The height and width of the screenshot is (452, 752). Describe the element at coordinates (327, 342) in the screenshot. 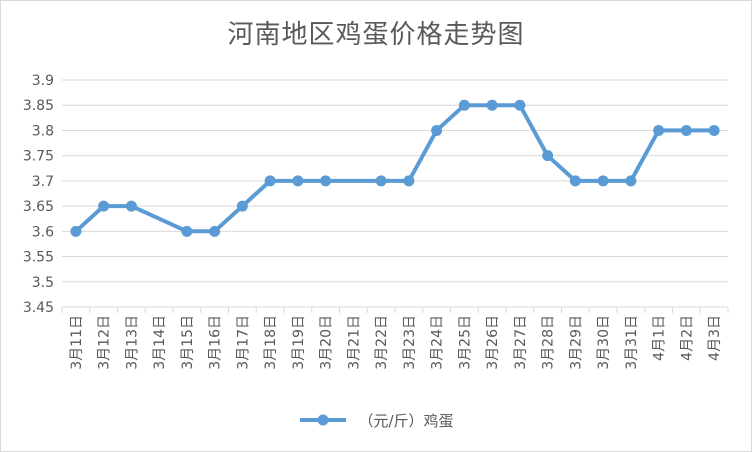

I see `x-tick-label: 3月20日` at that location.